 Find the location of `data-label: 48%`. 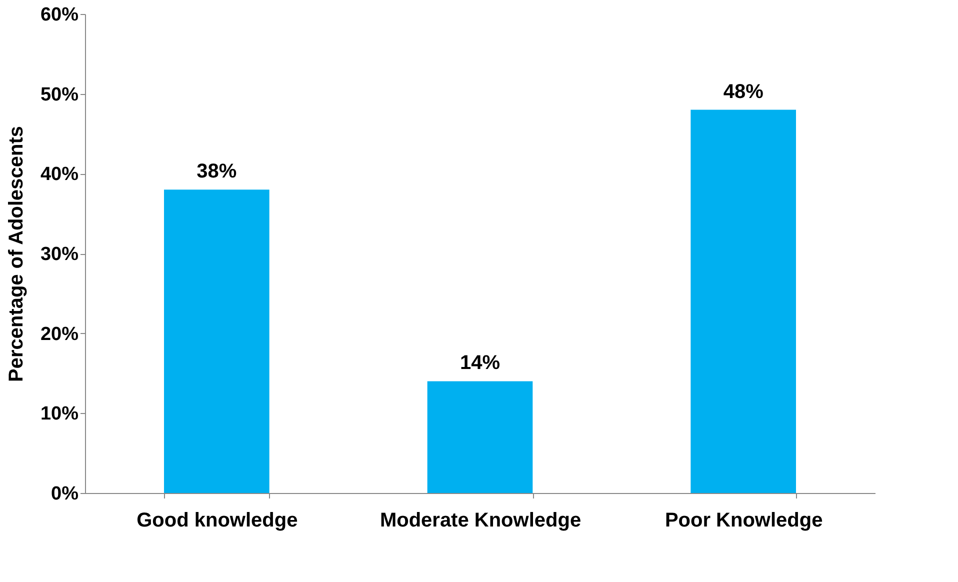

data-label: 48% is located at coordinates (743, 91).